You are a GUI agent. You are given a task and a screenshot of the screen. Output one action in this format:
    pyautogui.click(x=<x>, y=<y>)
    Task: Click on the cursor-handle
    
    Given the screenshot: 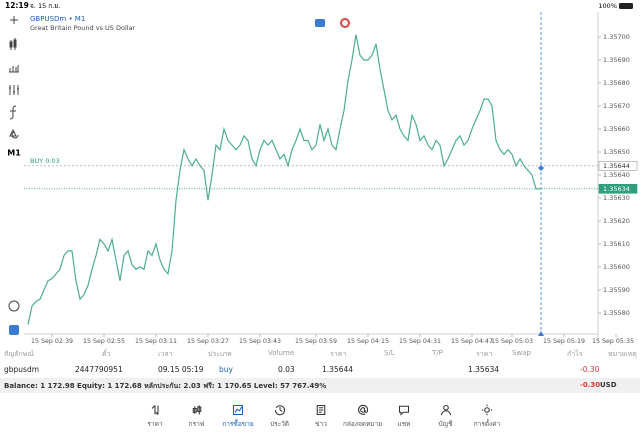 What is the action you would take?
    pyautogui.click(x=541, y=333)
    